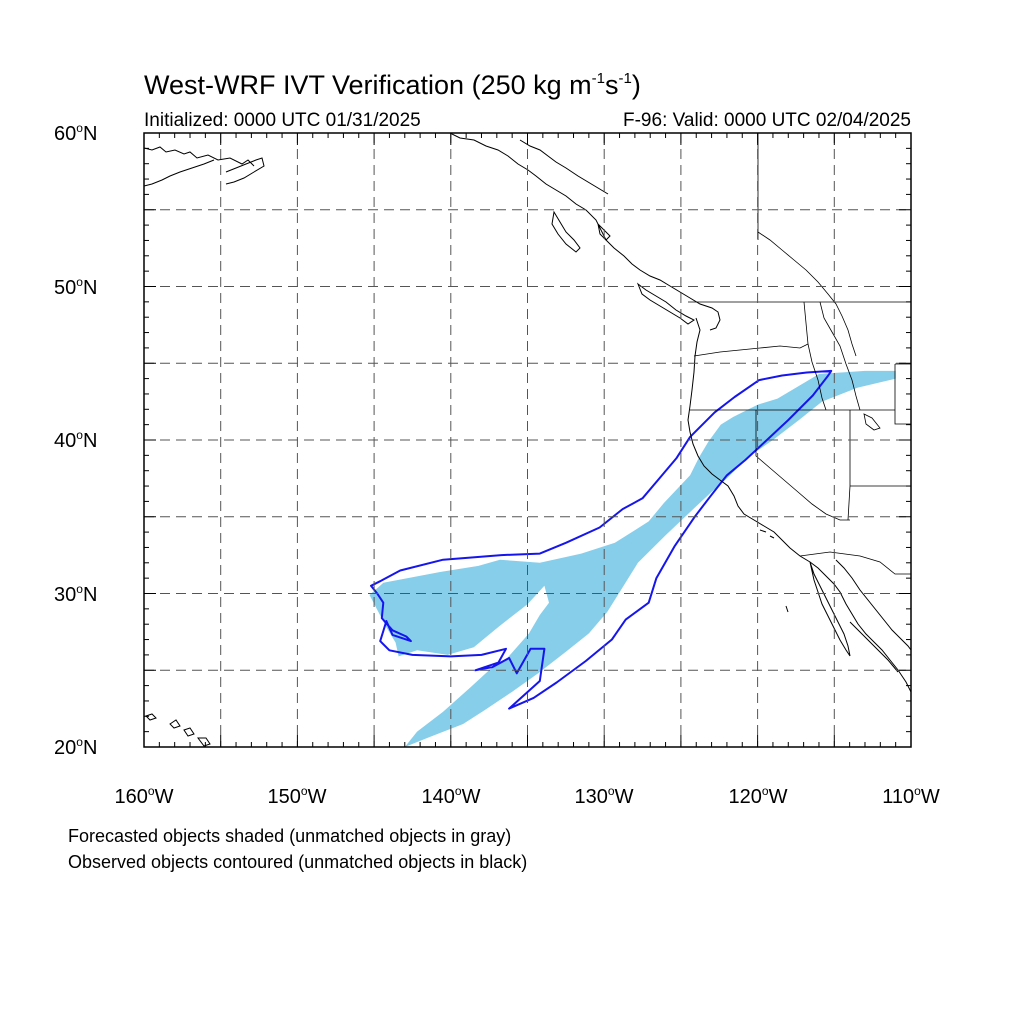  Describe the element at coordinates (530, 193) in the screenshot. I see `alaska-panhandle-coast` at that location.